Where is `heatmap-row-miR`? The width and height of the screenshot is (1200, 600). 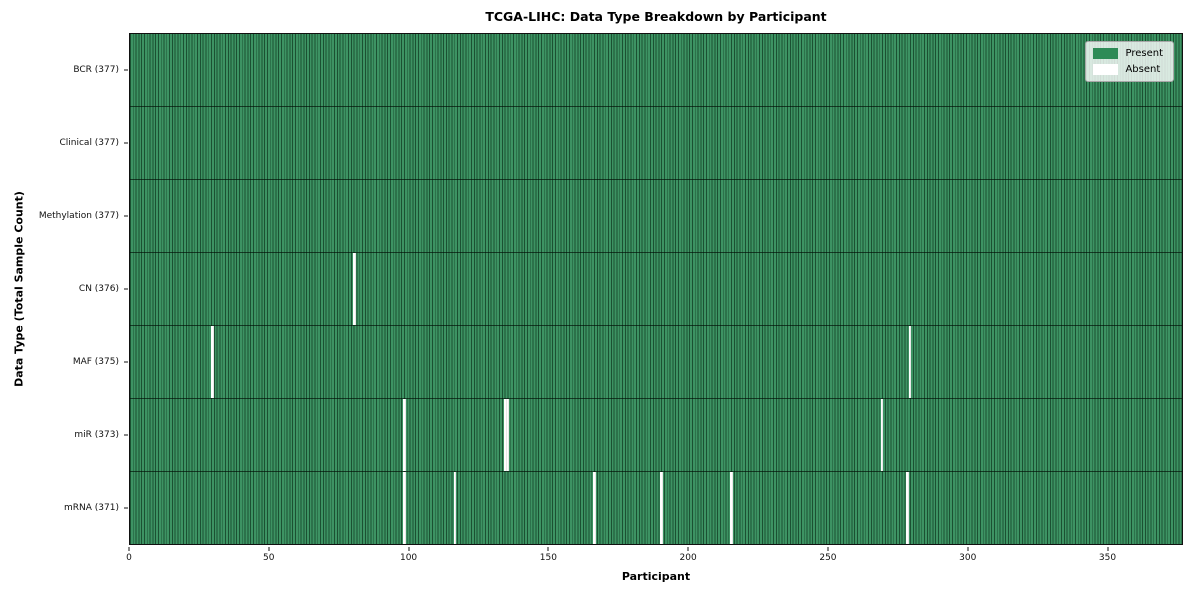
heatmap-row-miR is located at coordinates (656, 435).